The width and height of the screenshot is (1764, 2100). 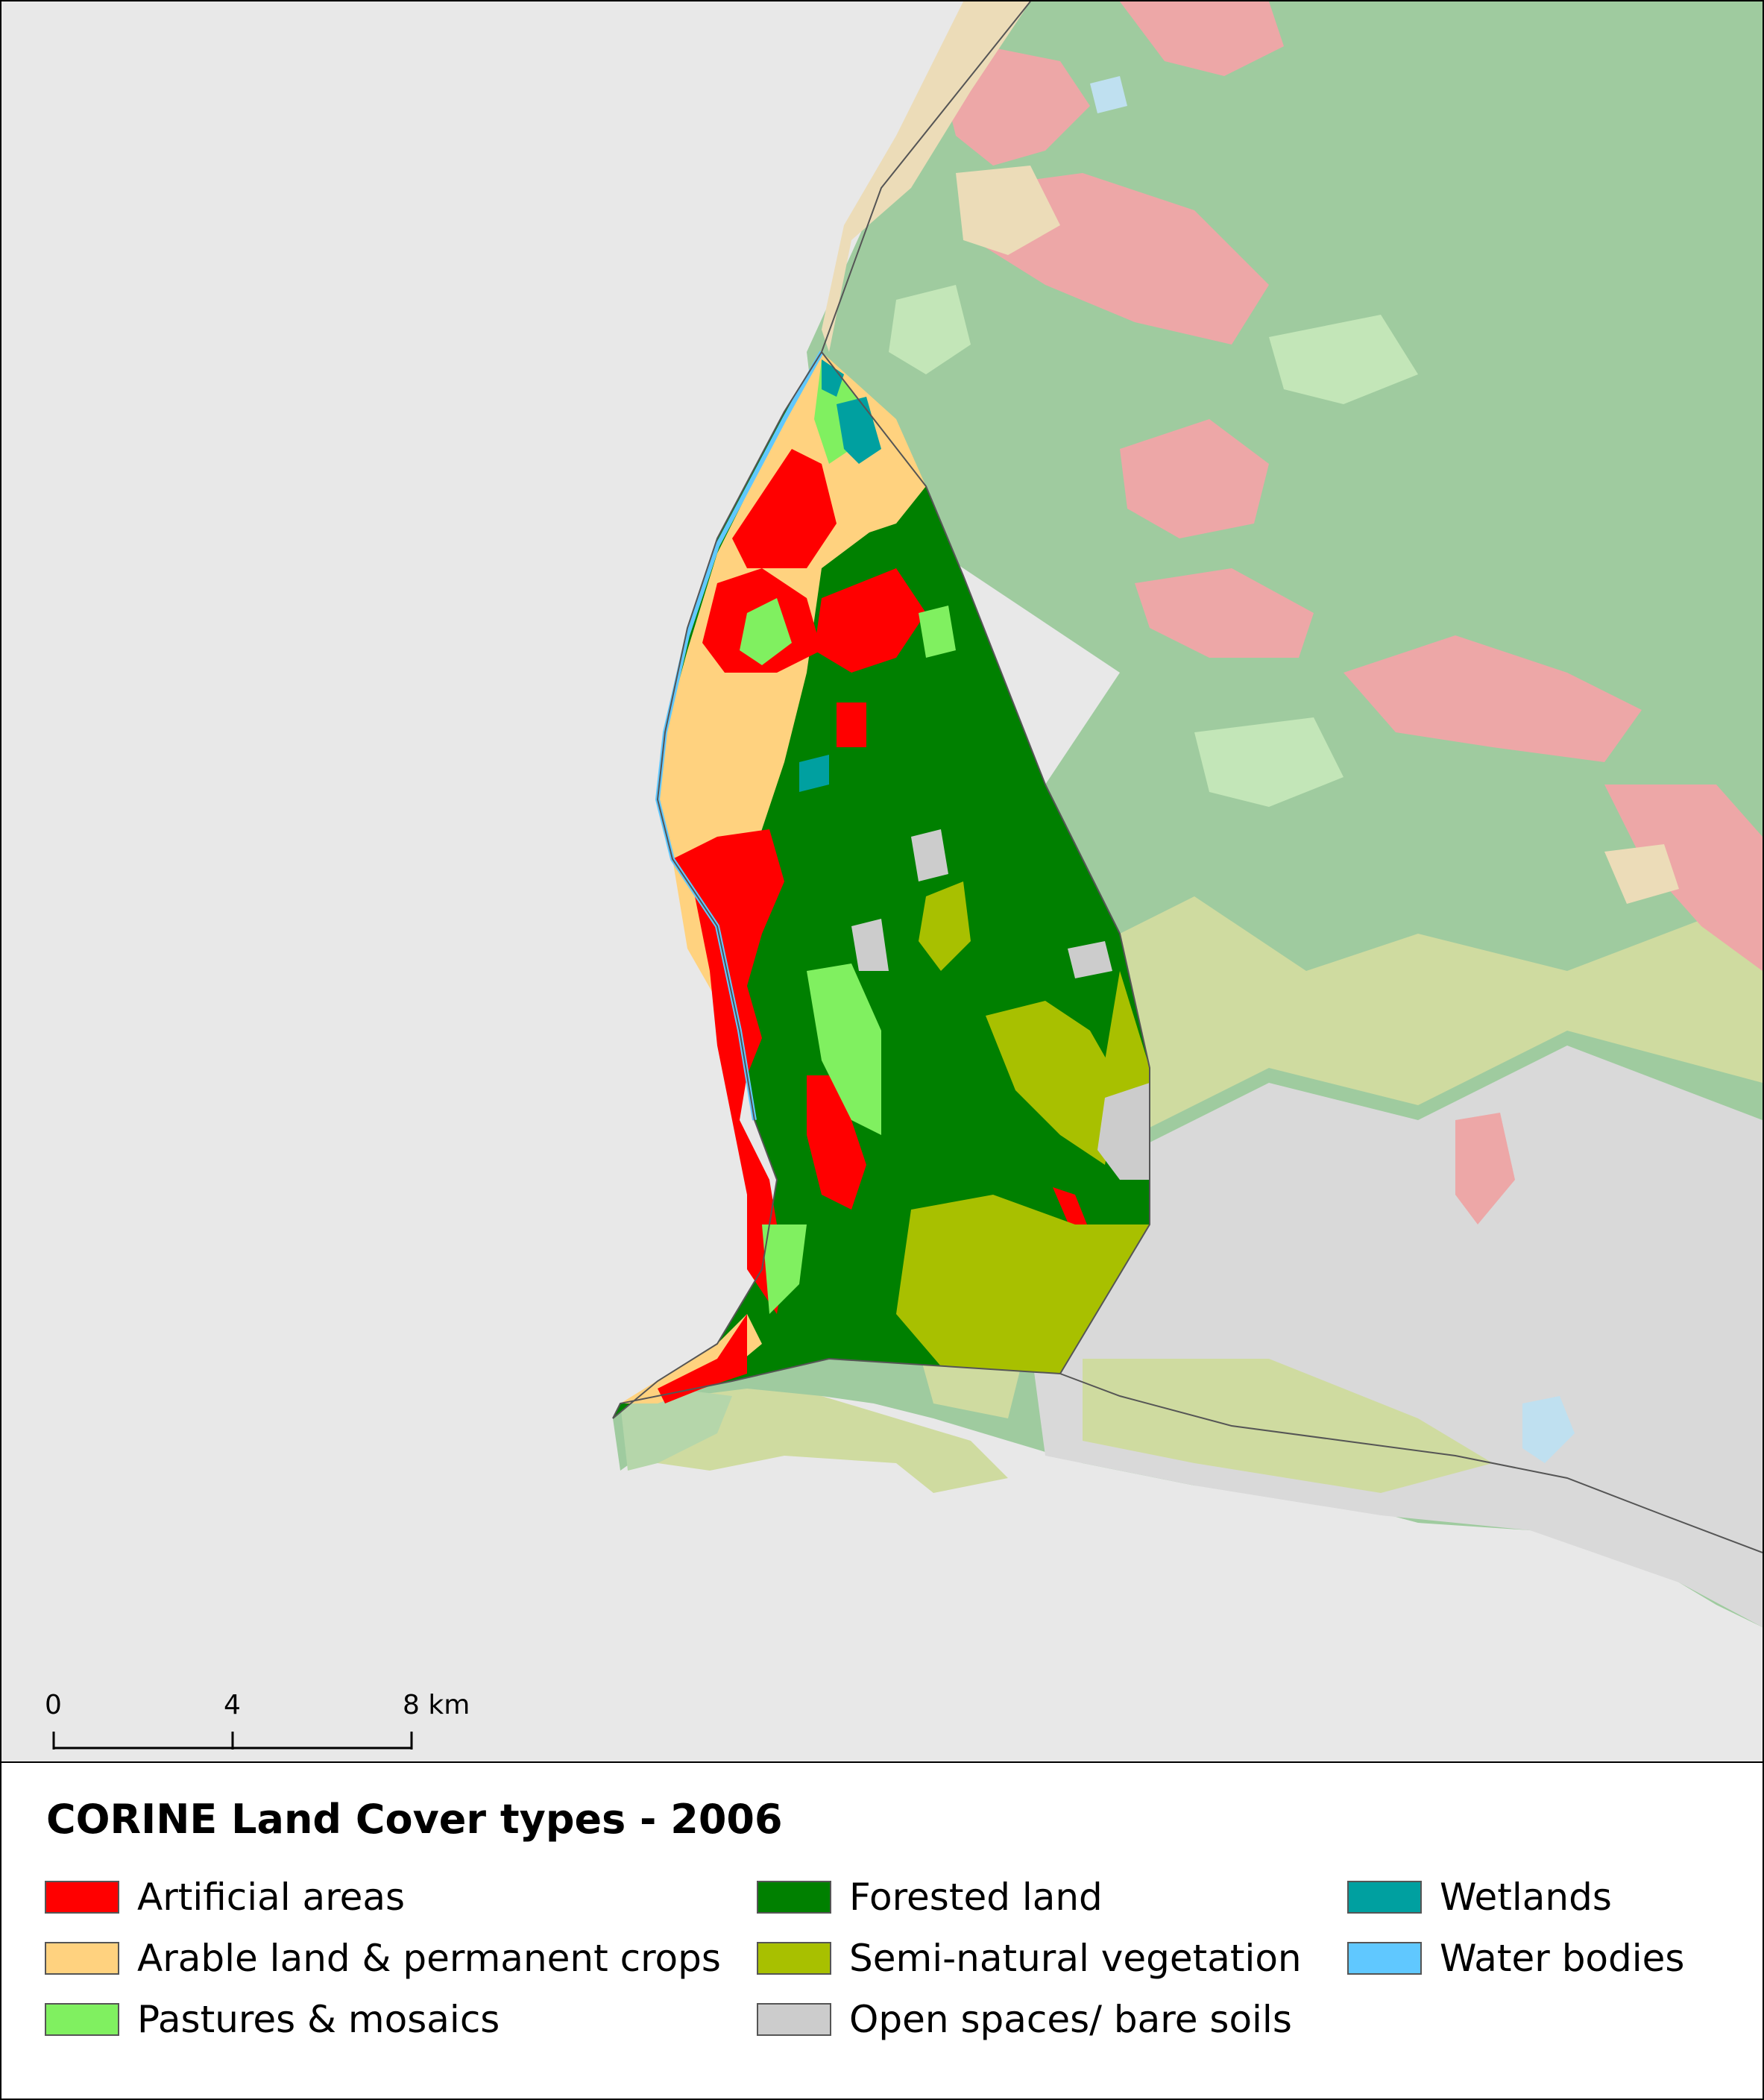 What do you see at coordinates (414, 1819) in the screenshot?
I see `legend-title: CORINE Land Cover types - 2006` at bounding box center [414, 1819].